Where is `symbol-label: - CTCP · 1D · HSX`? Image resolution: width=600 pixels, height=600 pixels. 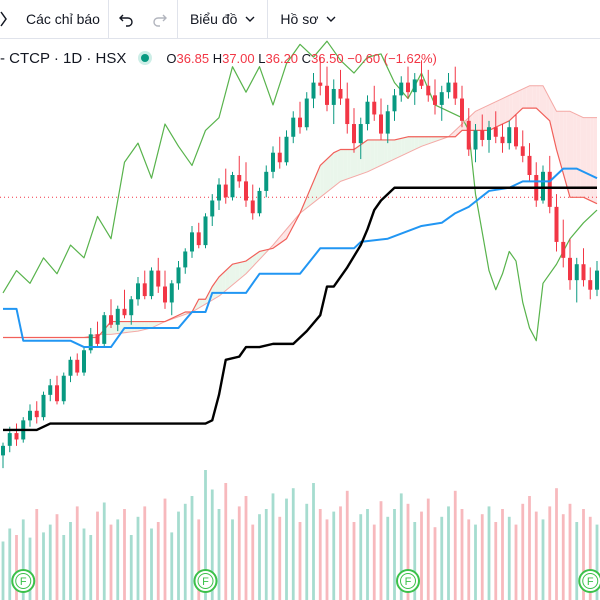 symbol-label: - CTCP · 1D · HSX is located at coordinates (63, 58).